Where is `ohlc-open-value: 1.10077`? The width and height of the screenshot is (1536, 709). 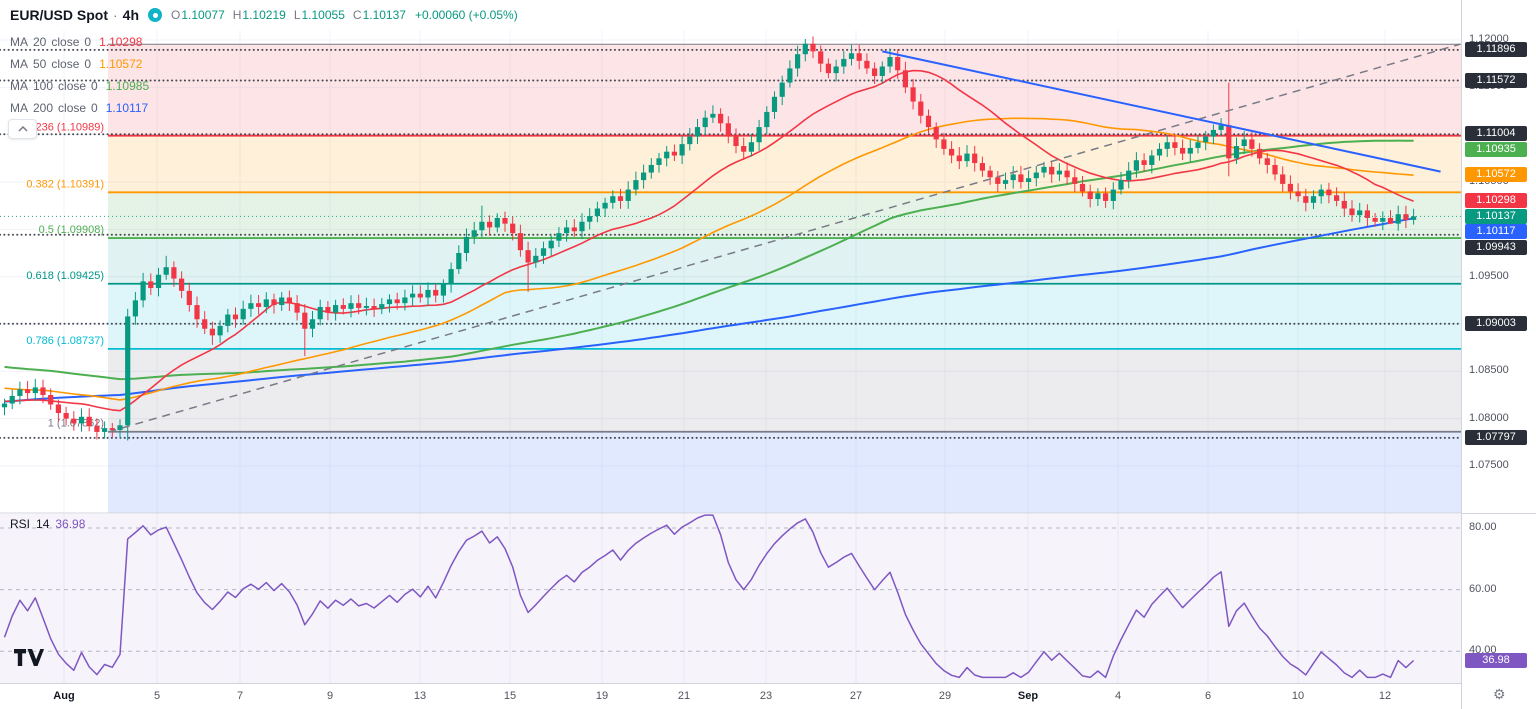 ohlc-open-value: 1.10077 is located at coordinates (203, 15).